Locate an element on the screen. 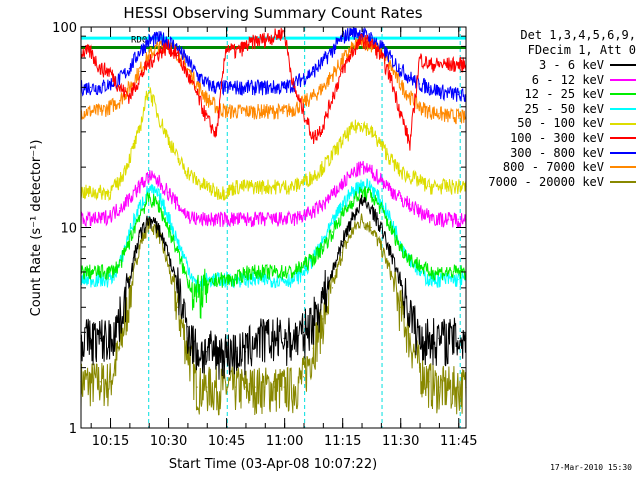  legend-entry: 3 - 6 keV is located at coordinates (553, 65).